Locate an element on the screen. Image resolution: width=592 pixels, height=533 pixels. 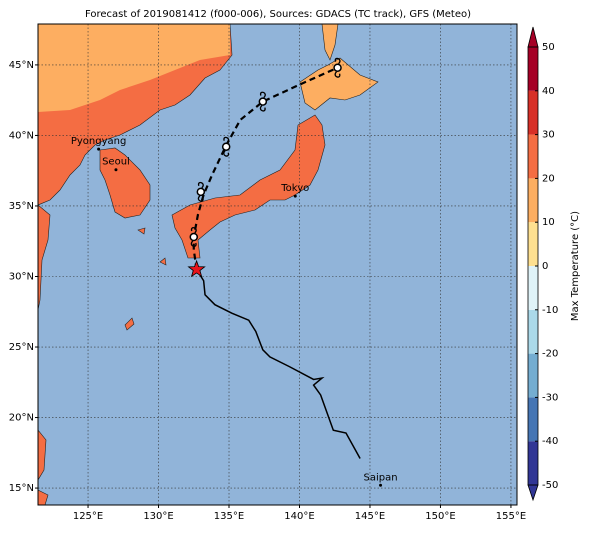
y-tick-label: 35°N is located at coordinates (21, 206).